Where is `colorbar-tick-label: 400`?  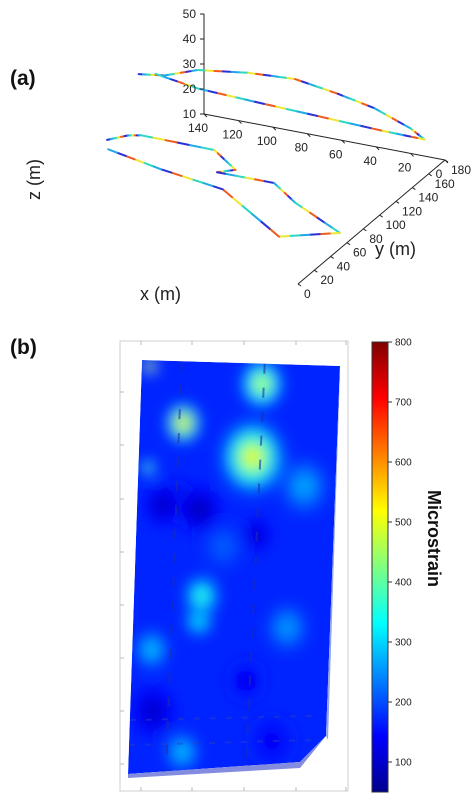
colorbar-tick-label: 400 is located at coordinates (403, 583).